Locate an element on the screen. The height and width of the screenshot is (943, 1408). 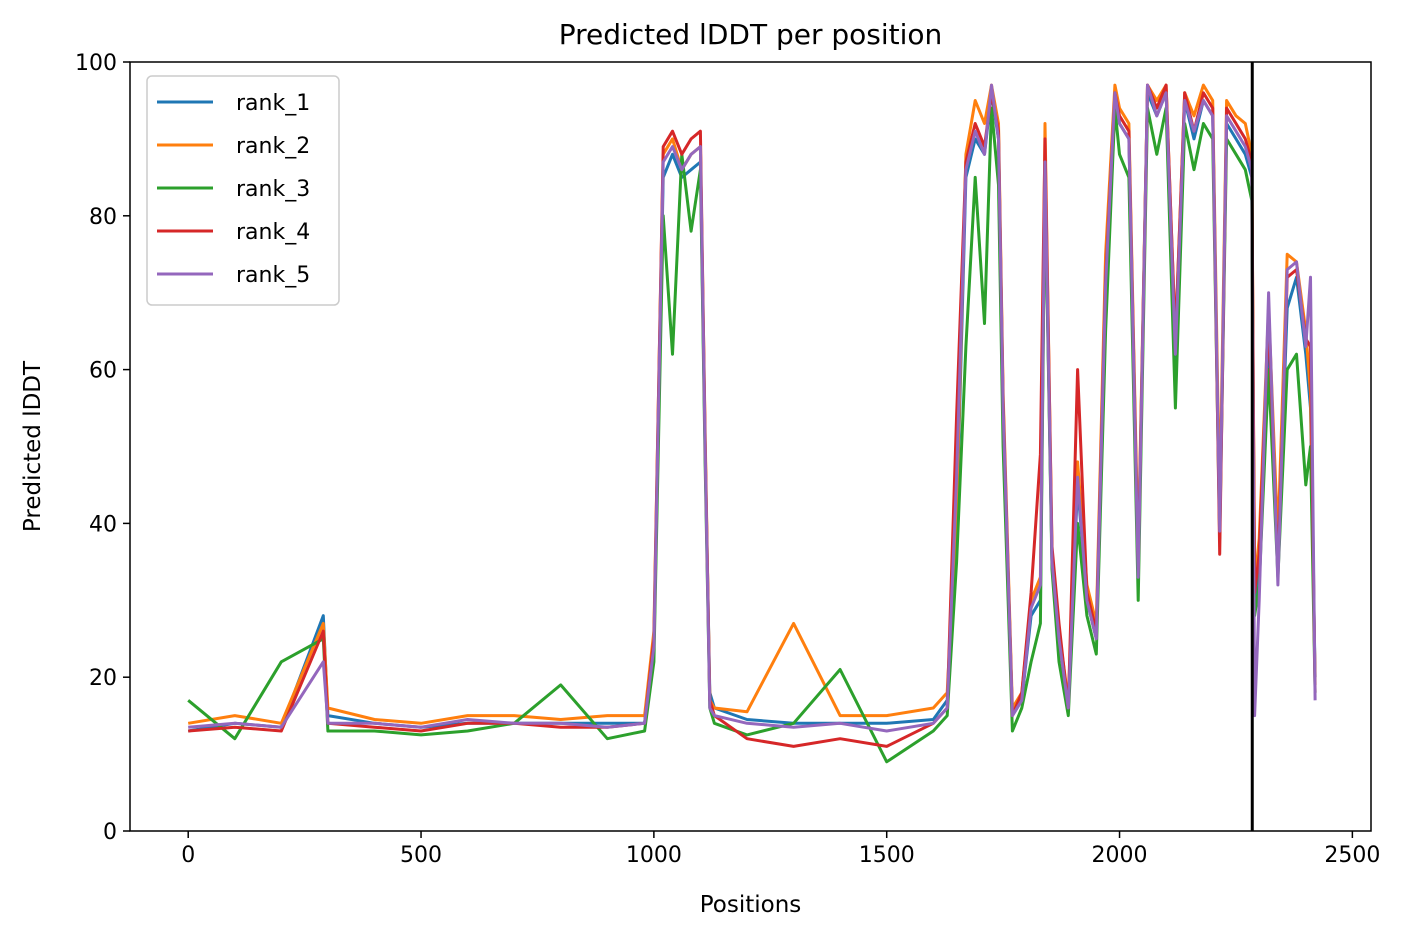
x-tick-label: 2000 is located at coordinates (1120, 855).